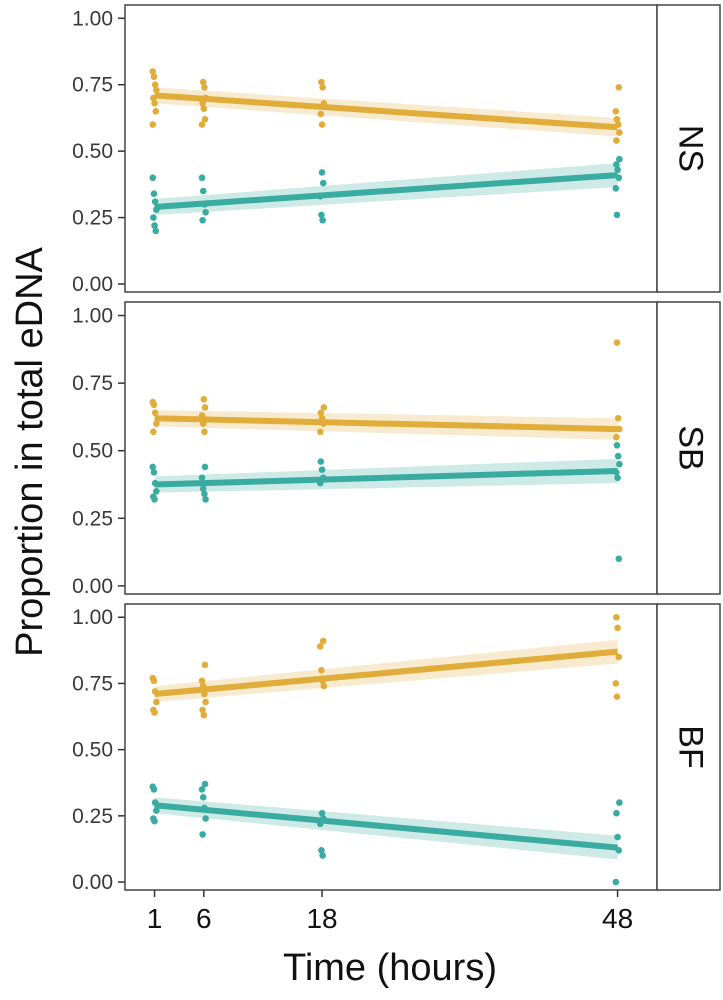  What do you see at coordinates (390, 968) in the screenshot?
I see `x-axis-title: Time (hours)` at bounding box center [390, 968].